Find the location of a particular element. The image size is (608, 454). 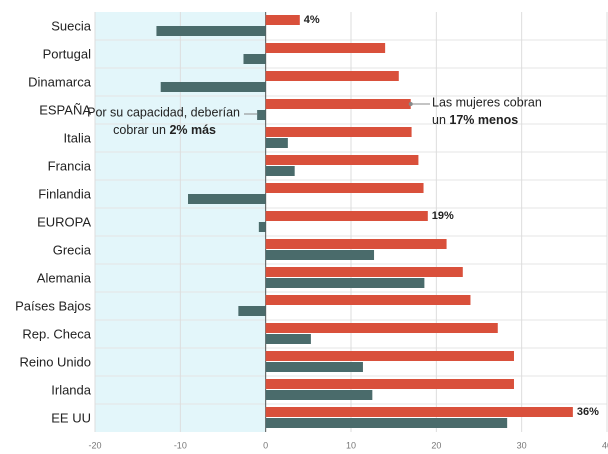

category-label: Rep. Checa is located at coordinates (56, 333).